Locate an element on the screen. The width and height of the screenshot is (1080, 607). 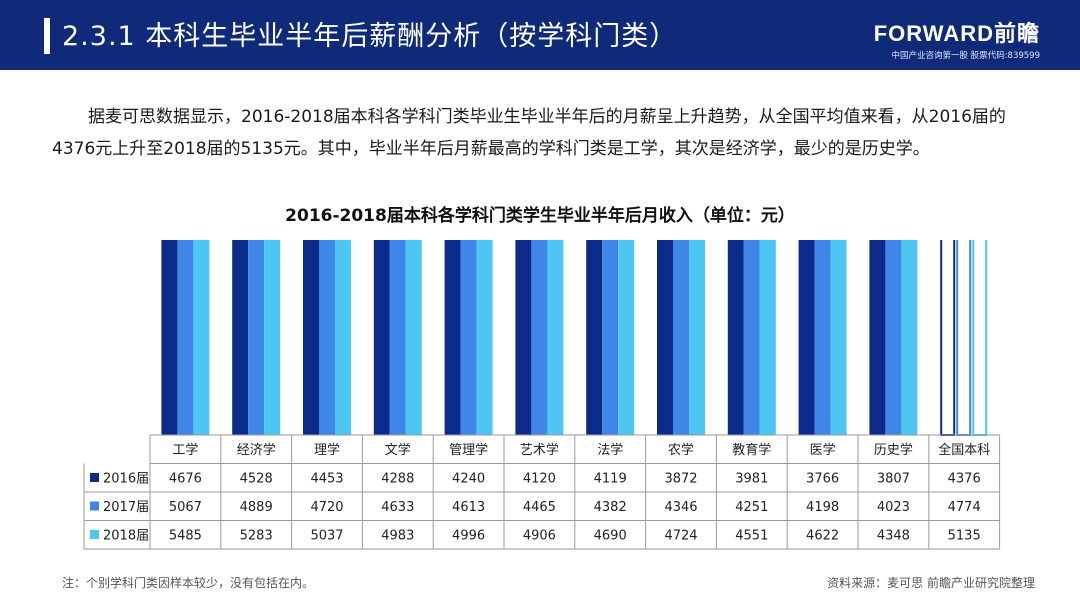
category-label: 教育学 is located at coordinates (751, 450).